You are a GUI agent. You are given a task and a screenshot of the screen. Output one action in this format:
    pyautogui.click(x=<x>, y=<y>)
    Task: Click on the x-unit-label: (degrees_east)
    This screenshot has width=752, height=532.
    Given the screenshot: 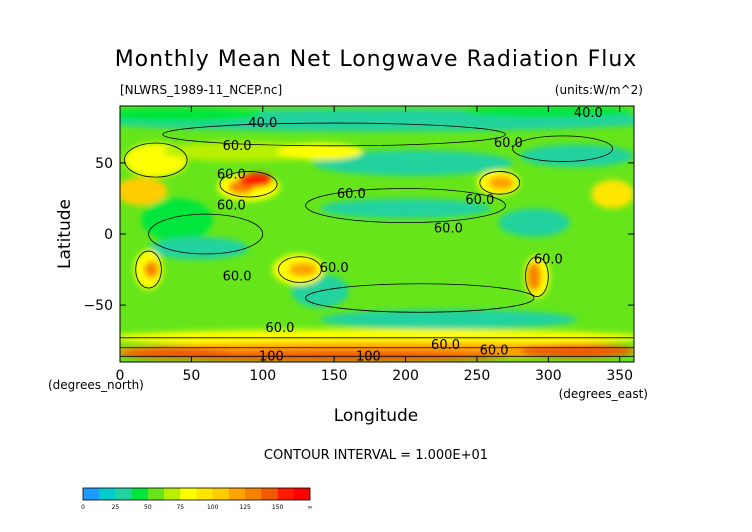 What is the action you would take?
    pyautogui.click(x=603, y=394)
    